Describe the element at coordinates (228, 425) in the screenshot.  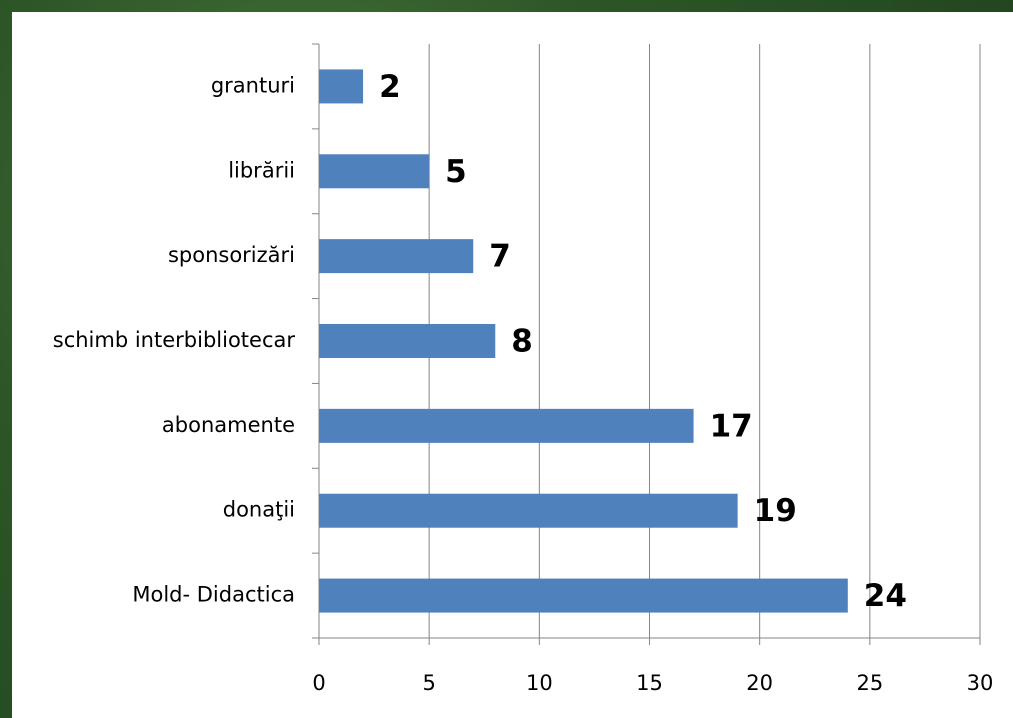
I see `y-tick-label: abonamente` at that location.